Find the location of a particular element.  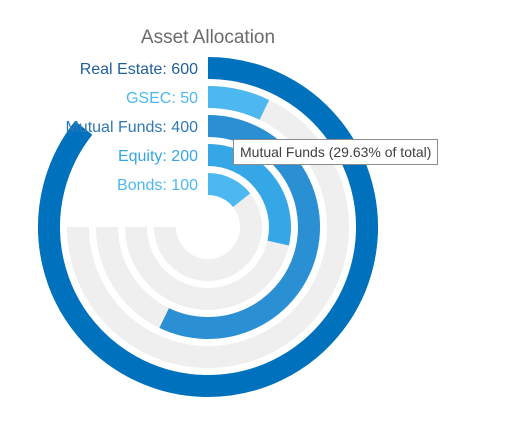

bar-bonds is located at coordinates (229, 190).